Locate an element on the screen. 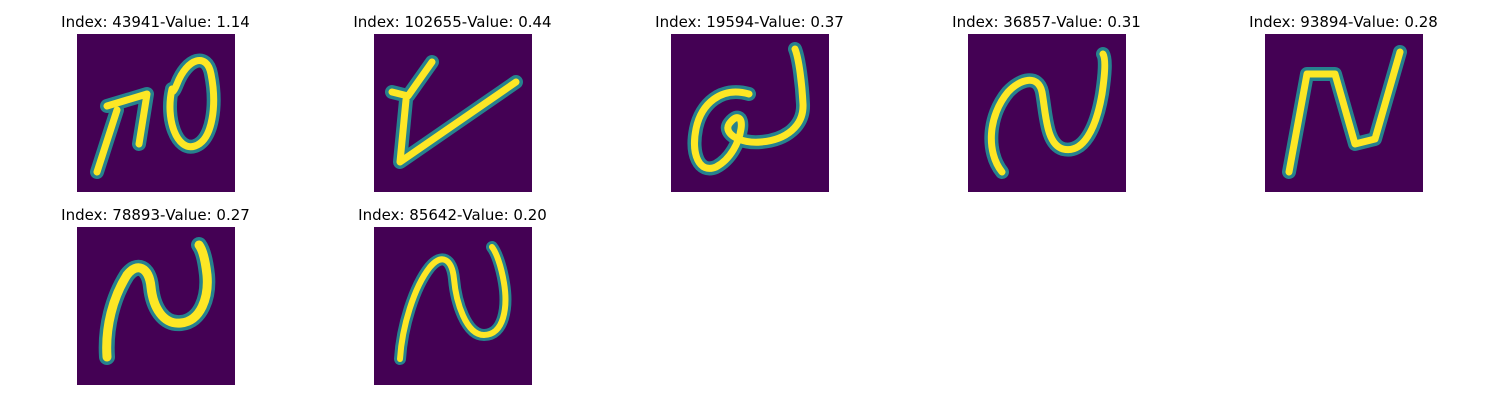 This screenshot has height=400, width=1500. value-label: Value: 1.14 is located at coordinates (207, 22).